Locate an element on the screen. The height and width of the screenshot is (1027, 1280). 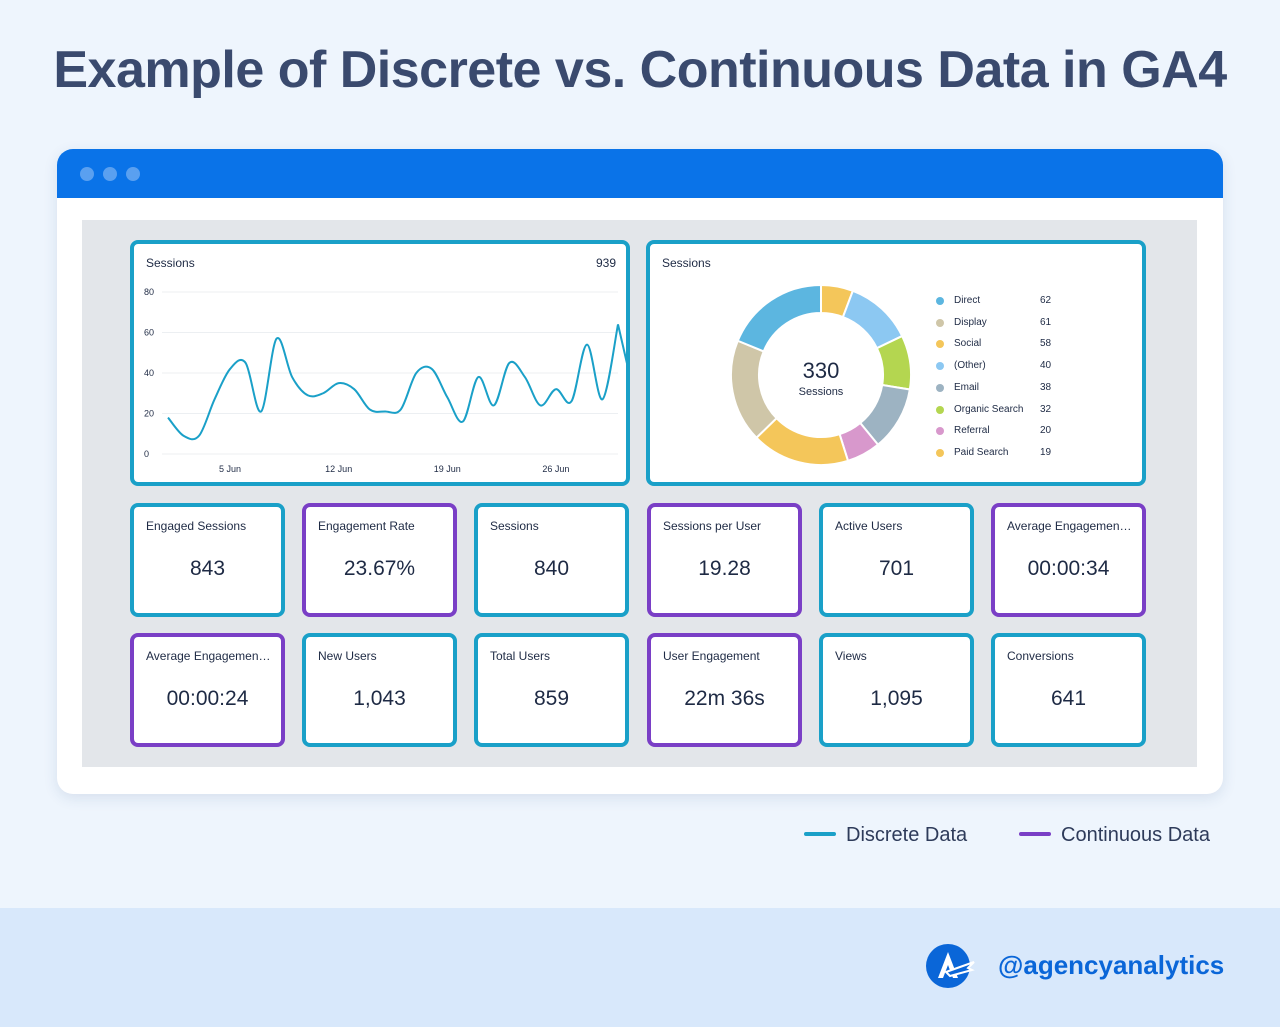
kpi-card-average-engagement-t: Average Engagement T... 00:00:34 is located at coordinates (1068, 560).